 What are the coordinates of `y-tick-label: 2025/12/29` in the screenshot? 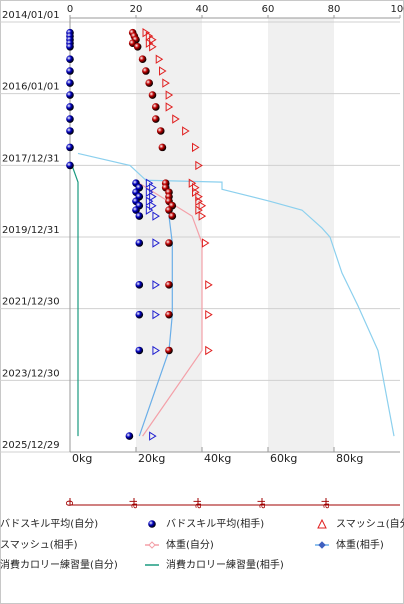 It's located at (31, 445).